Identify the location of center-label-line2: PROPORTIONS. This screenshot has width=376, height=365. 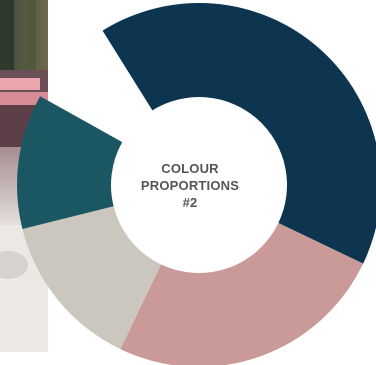
(190, 185).